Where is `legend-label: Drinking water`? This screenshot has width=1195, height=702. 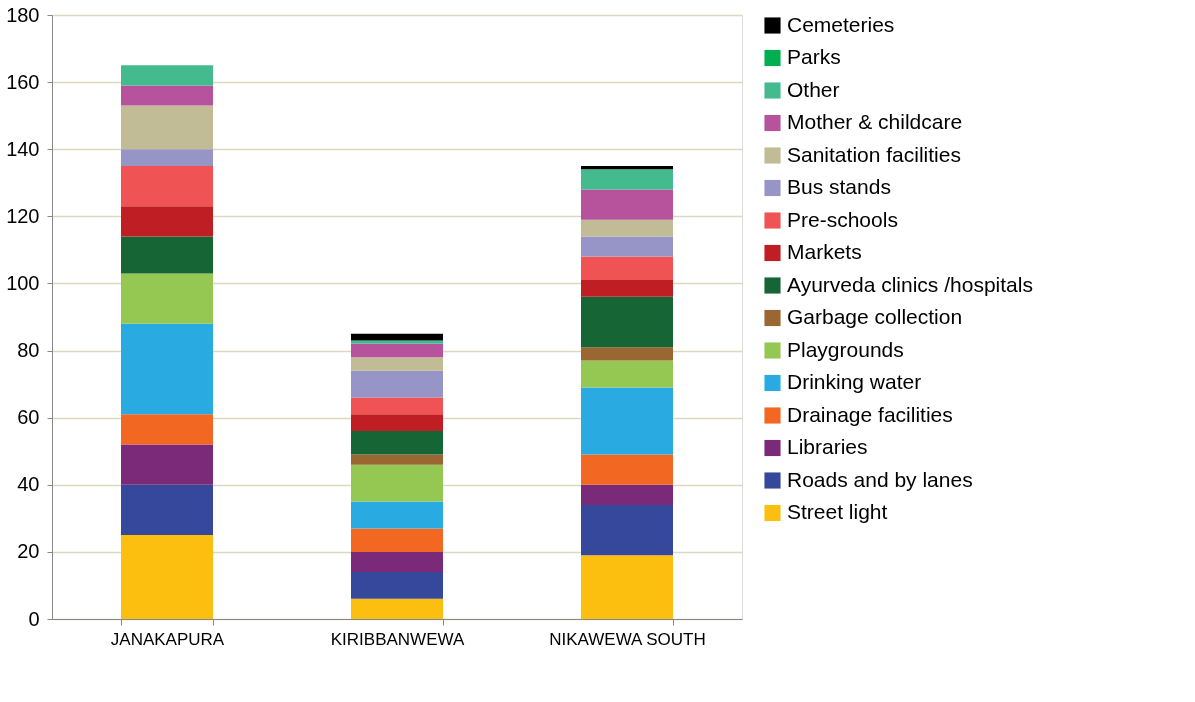
legend-label: Drinking water is located at coordinates (854, 381).